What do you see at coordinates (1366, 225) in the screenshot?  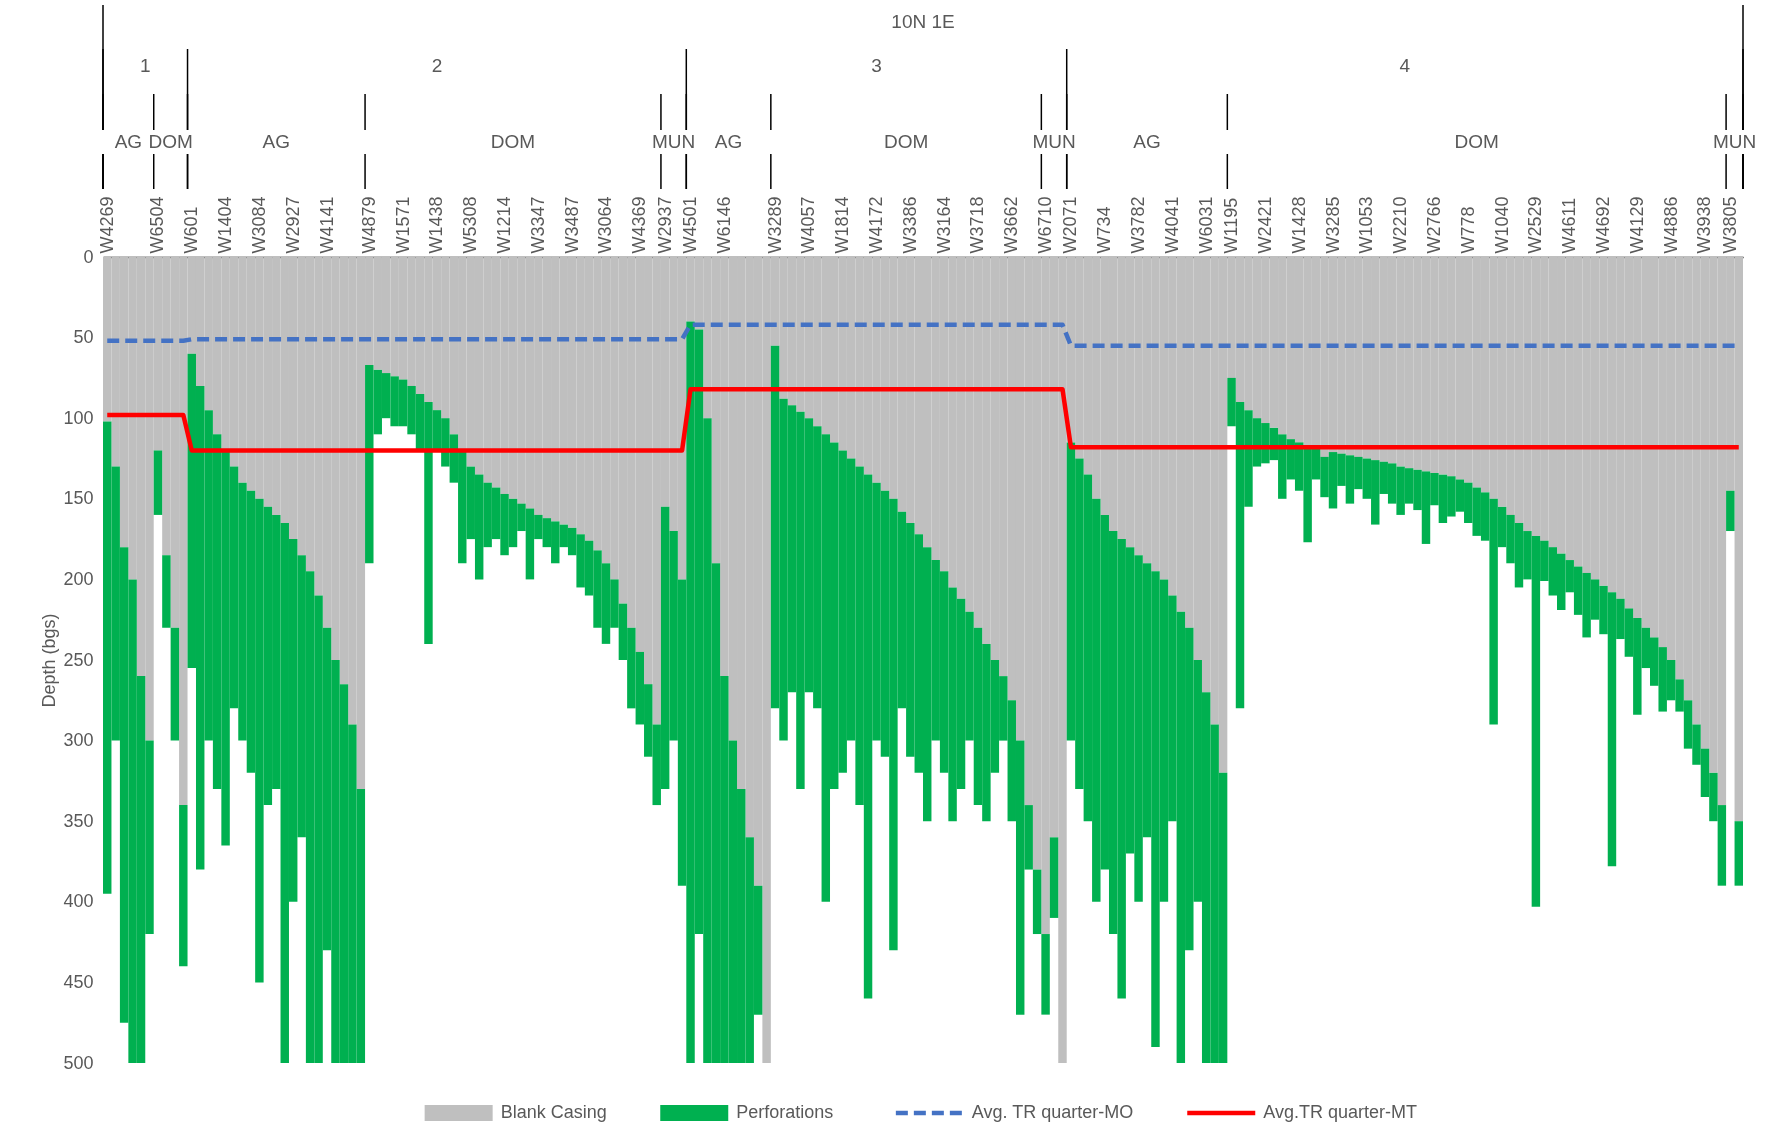 I see `x-tick-label: W1053` at bounding box center [1366, 225].